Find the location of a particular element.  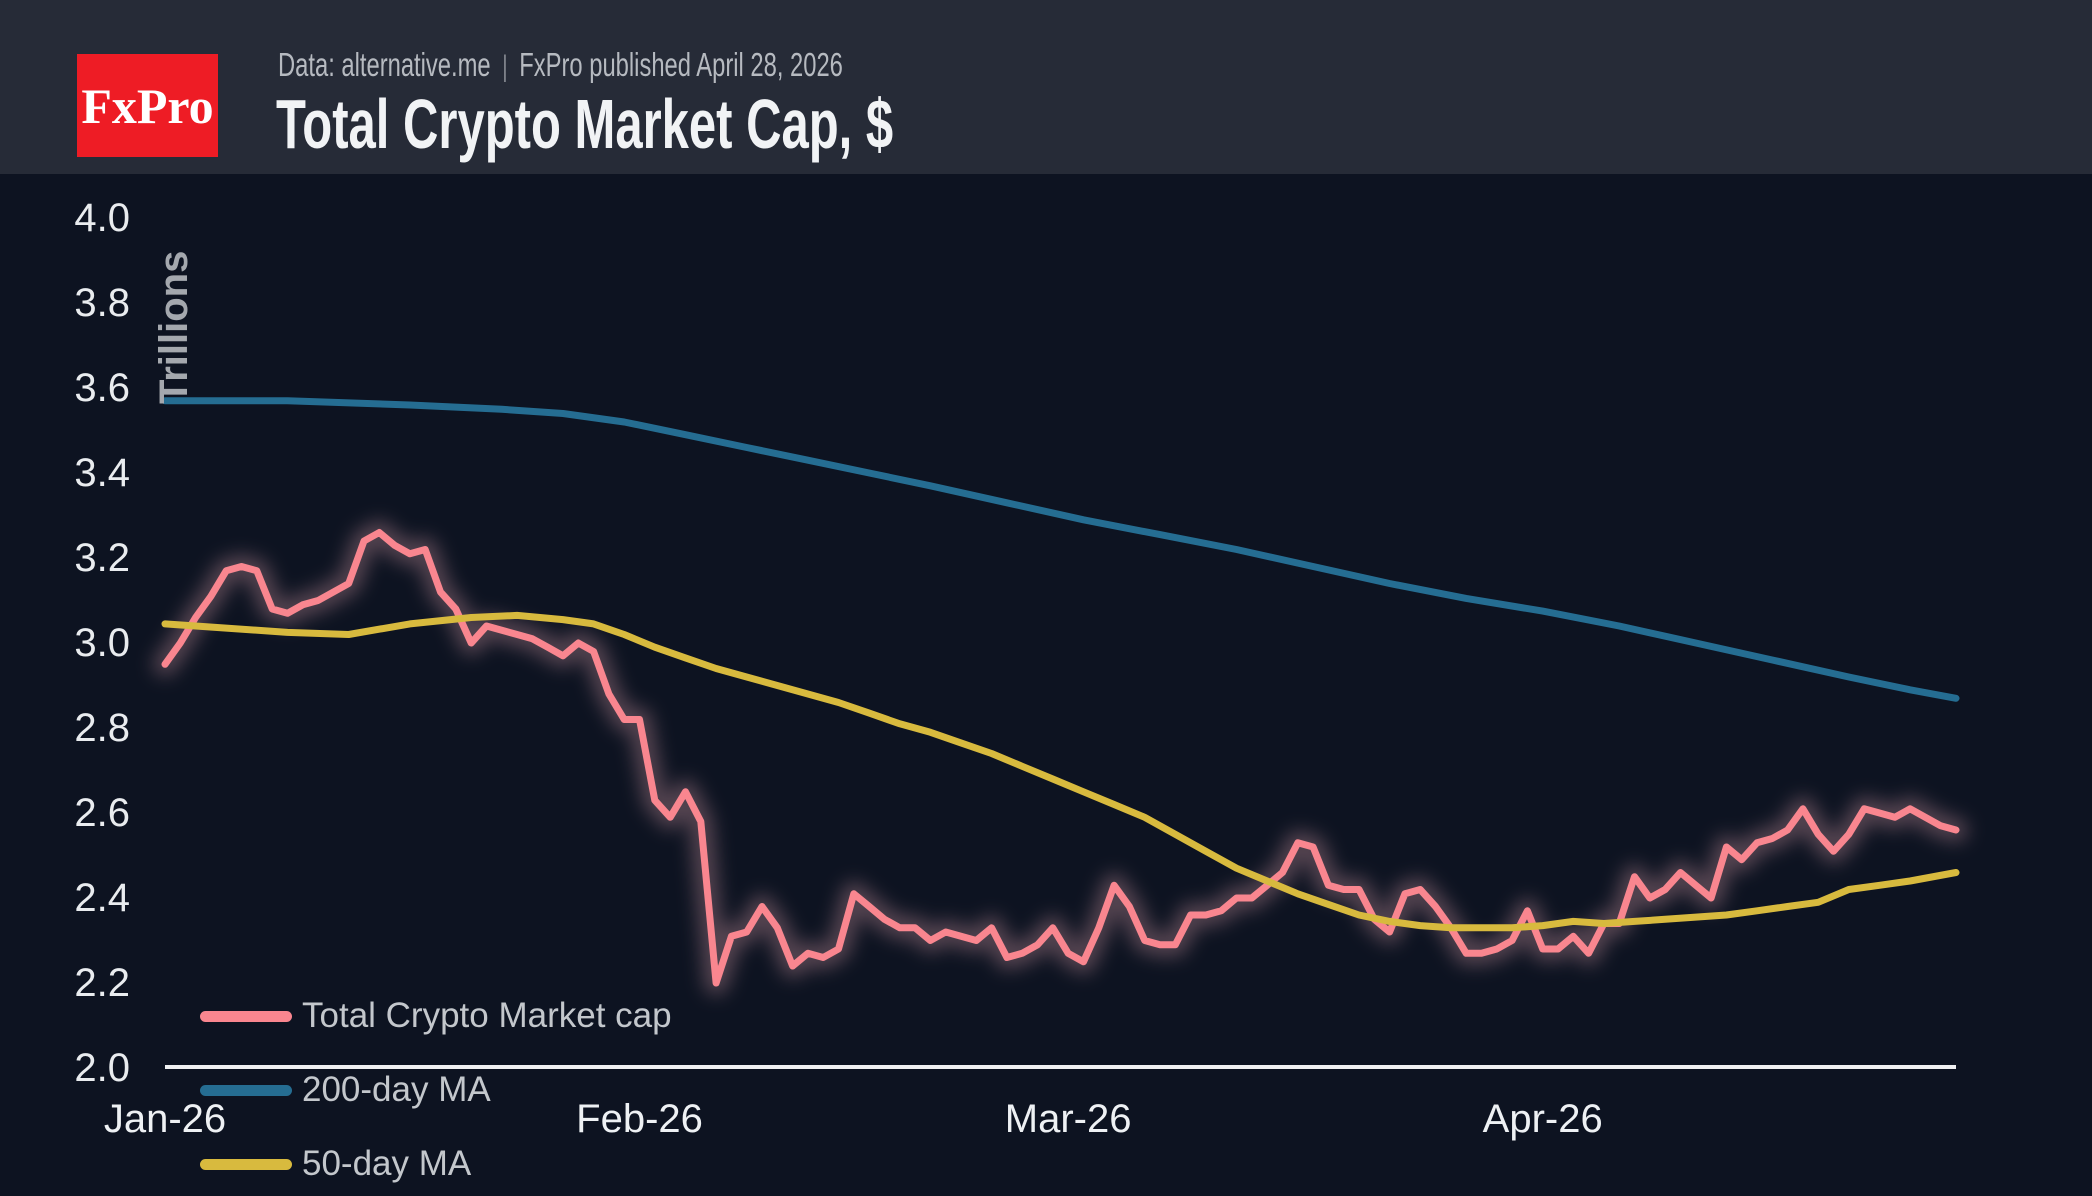

x-axis-tick-label: Mar-26 is located at coordinates (1068, 1119).